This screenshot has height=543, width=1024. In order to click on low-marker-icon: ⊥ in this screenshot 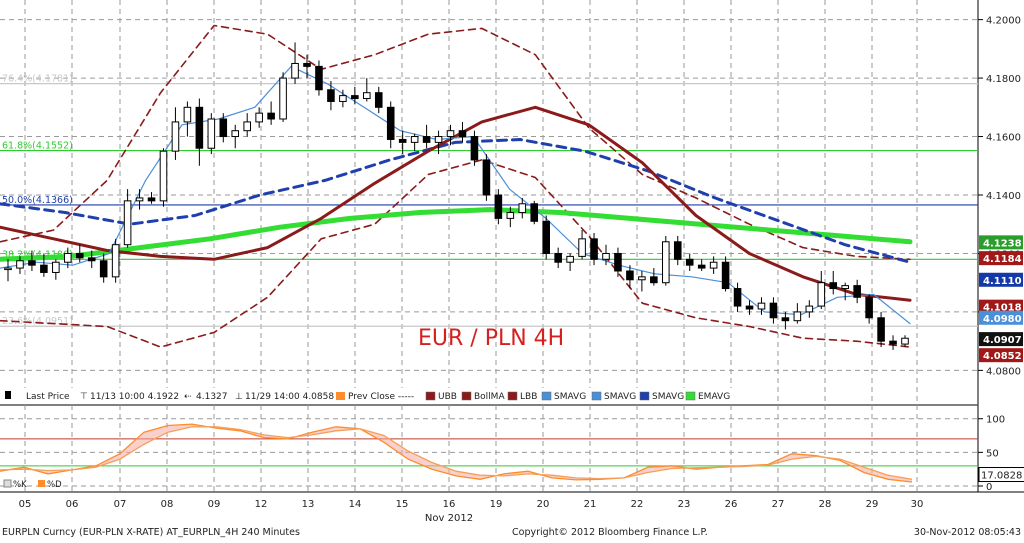, I will do `click(239, 397)`.